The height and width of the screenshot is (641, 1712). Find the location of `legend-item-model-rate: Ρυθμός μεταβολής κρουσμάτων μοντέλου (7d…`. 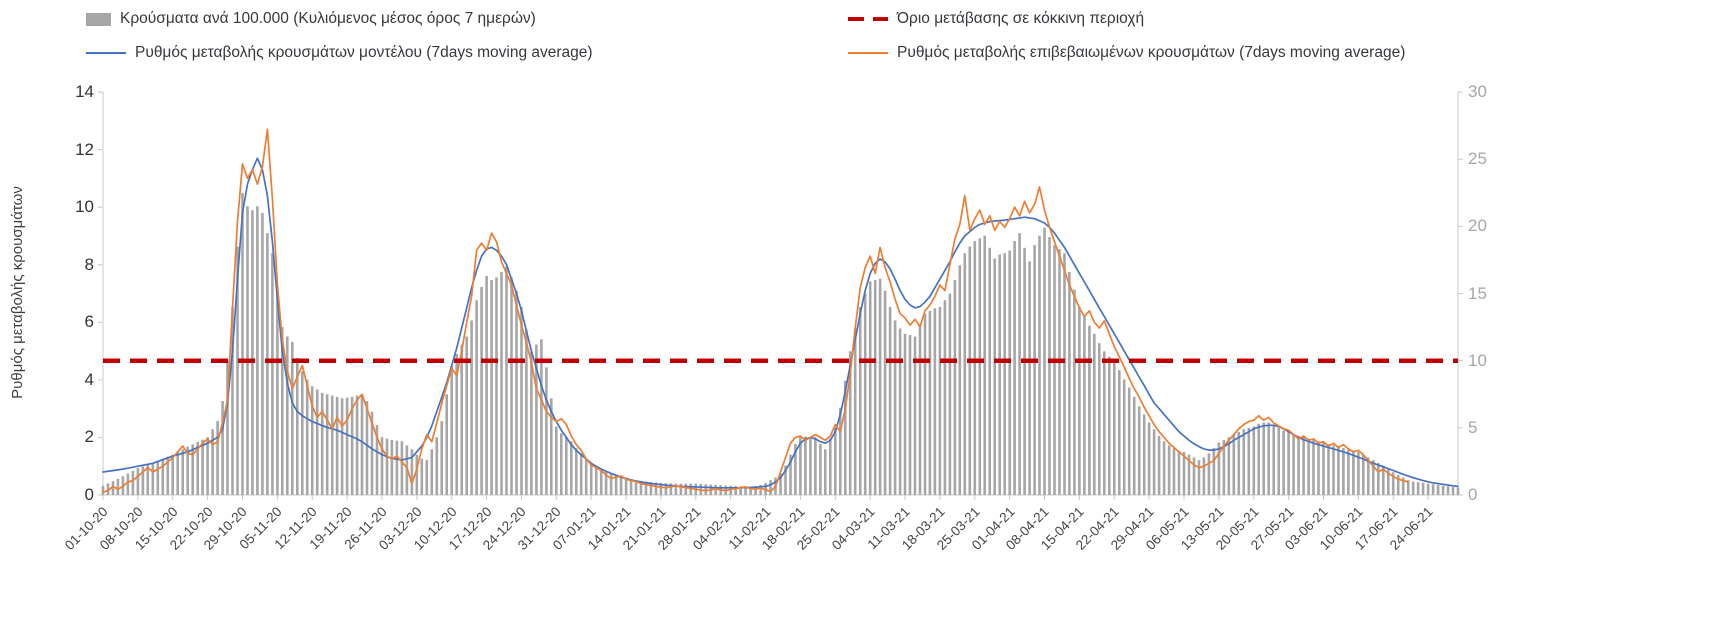

legend-item-model-rate: Ρυθμός μεταβολής κρουσμάτων μοντέλου (7d… is located at coordinates (339, 53).